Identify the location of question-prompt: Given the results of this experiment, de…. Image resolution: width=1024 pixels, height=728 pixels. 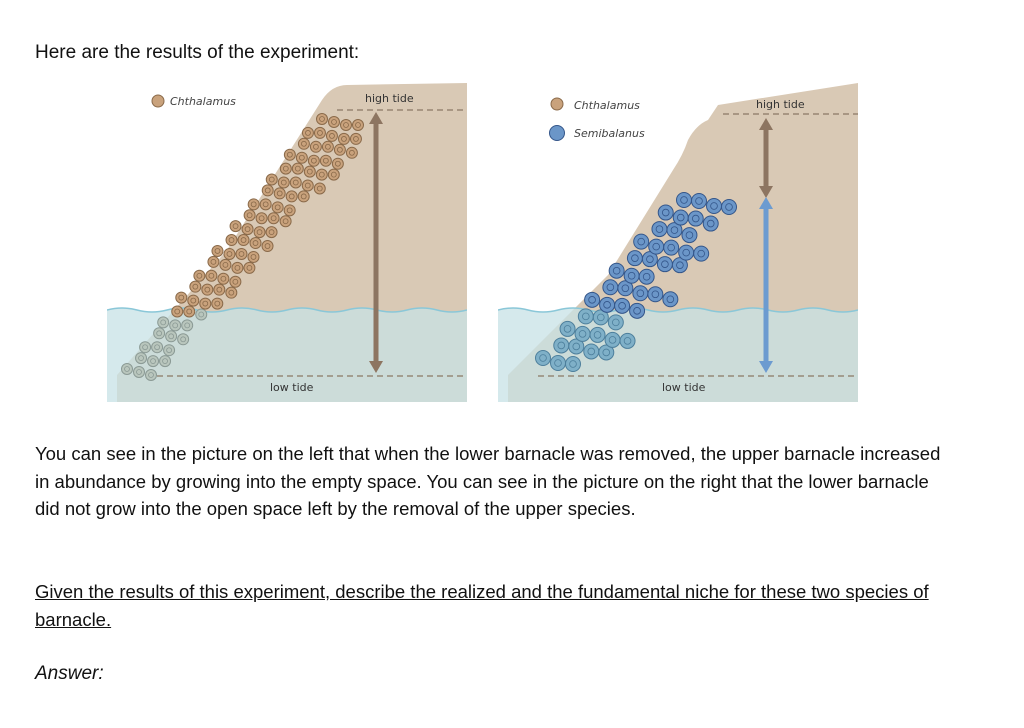
(482, 605).